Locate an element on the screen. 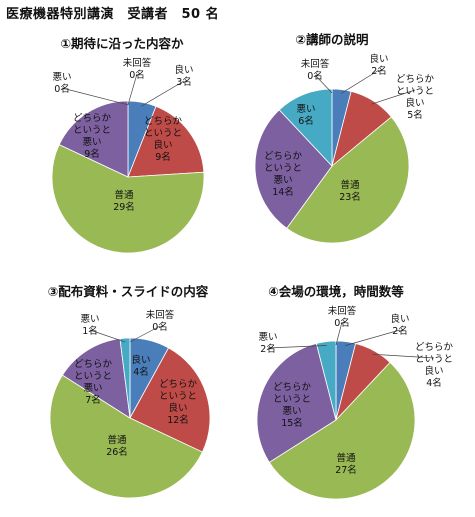 The image size is (475, 517). slice-label: 悪い 2名 is located at coordinates (267, 343).